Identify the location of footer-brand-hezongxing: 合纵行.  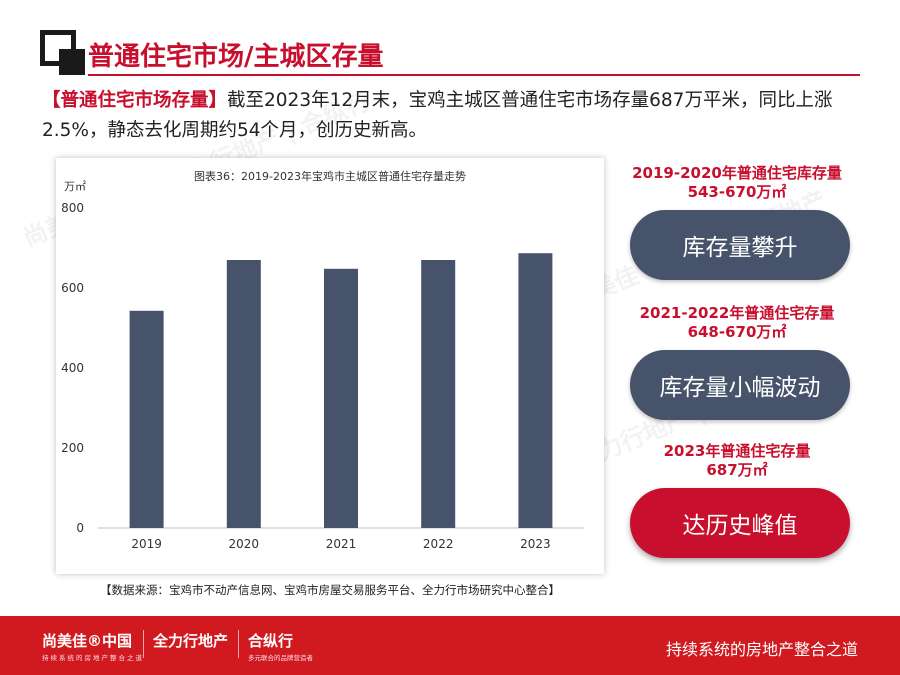
(271, 641).